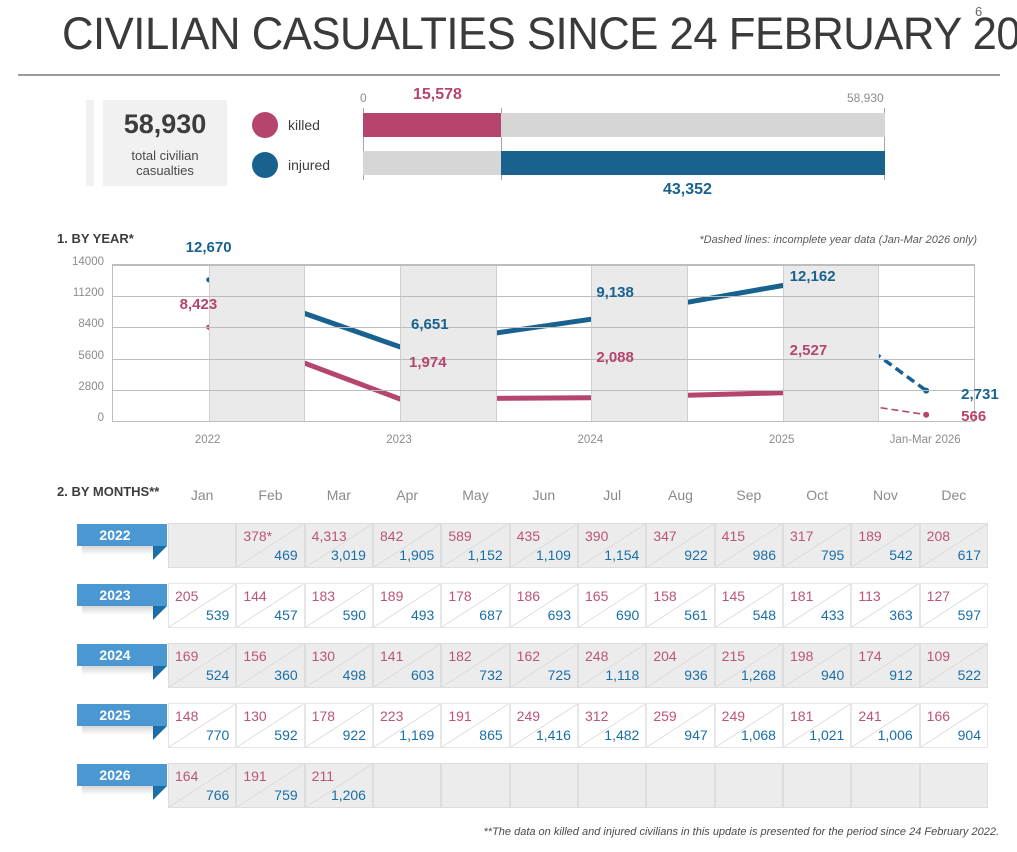  I want to click on table-cell: 189 493, so click(407, 605).